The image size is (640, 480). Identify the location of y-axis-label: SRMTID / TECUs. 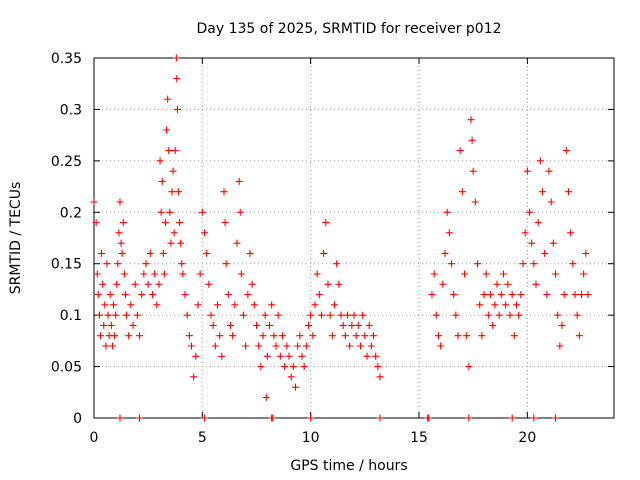
(16, 238).